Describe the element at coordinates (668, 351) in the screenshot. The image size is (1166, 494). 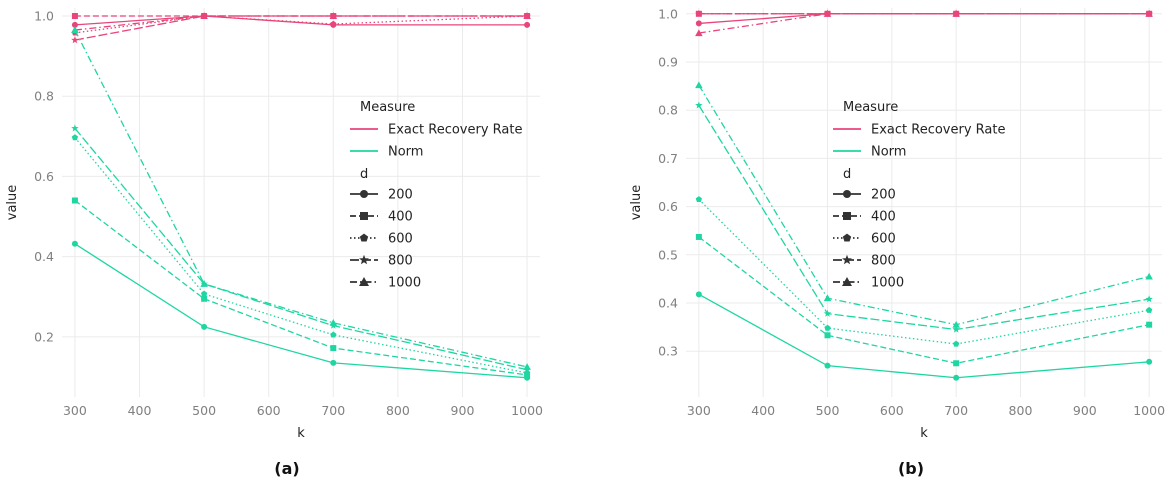
I see `y-tick-label: 0.3` at that location.